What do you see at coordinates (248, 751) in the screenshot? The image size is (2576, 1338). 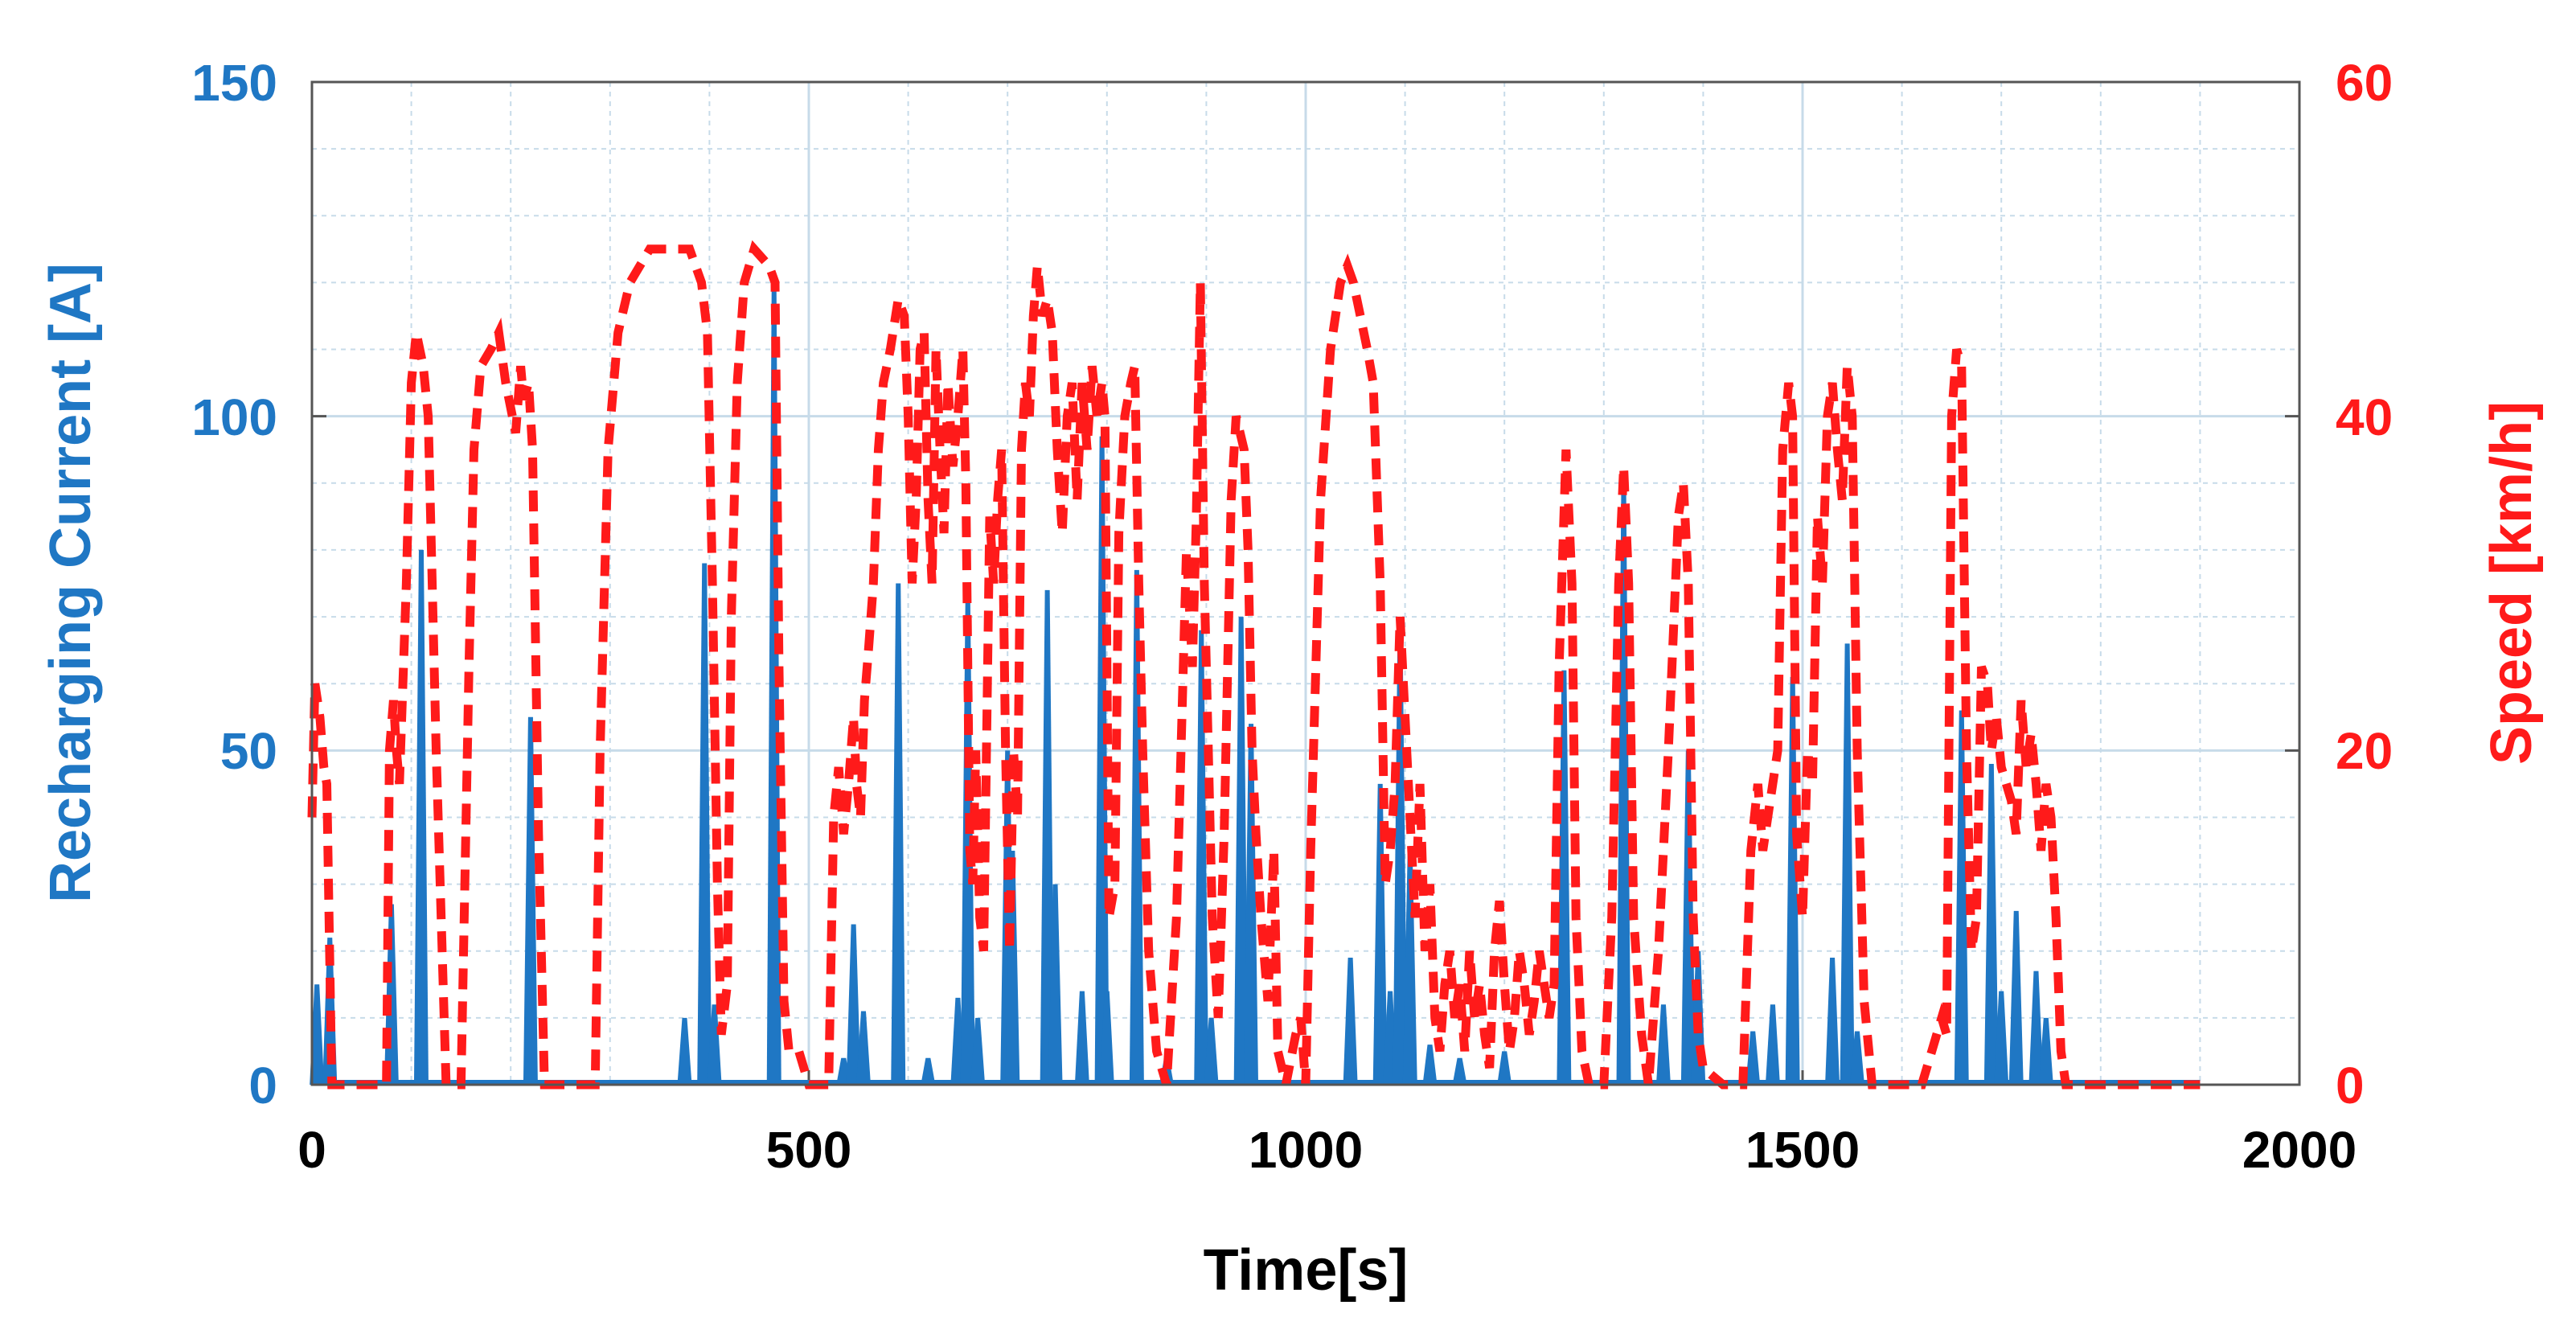 I see `left-y-tick-label: 50` at bounding box center [248, 751].